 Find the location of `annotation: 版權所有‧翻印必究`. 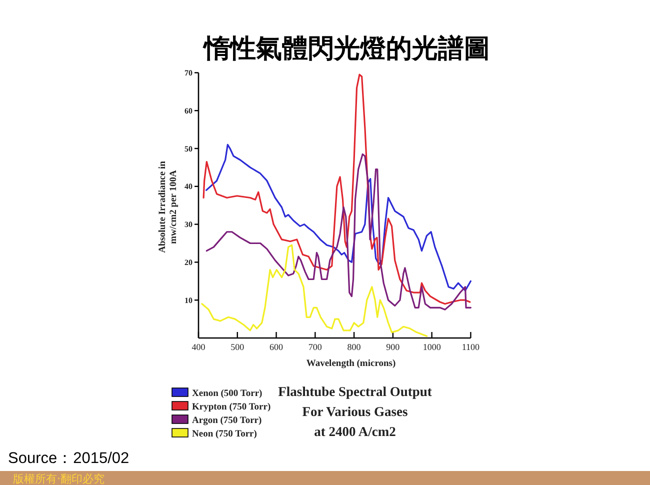

annotation: 版權所有‧翻印必究 is located at coordinates (58, 478).